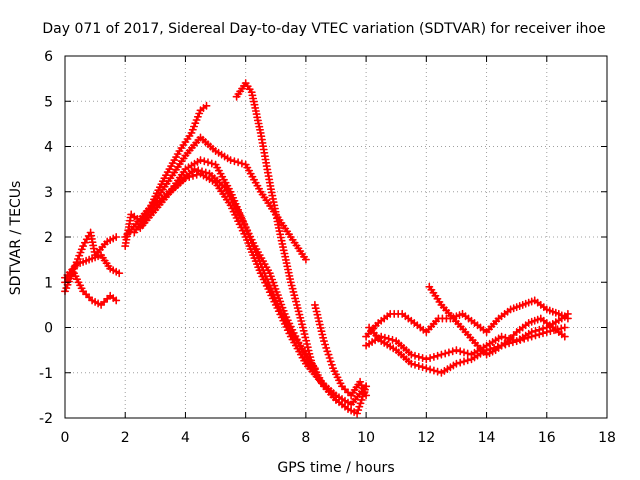 This screenshot has width=640, height=480. Describe the element at coordinates (46, 374) in the screenshot. I see `y-tick-label: -1` at that location.